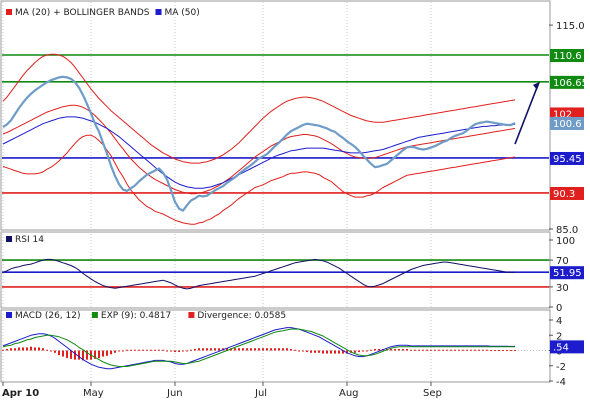  I want to click on x-tick-label: Apr 10, so click(20, 393).